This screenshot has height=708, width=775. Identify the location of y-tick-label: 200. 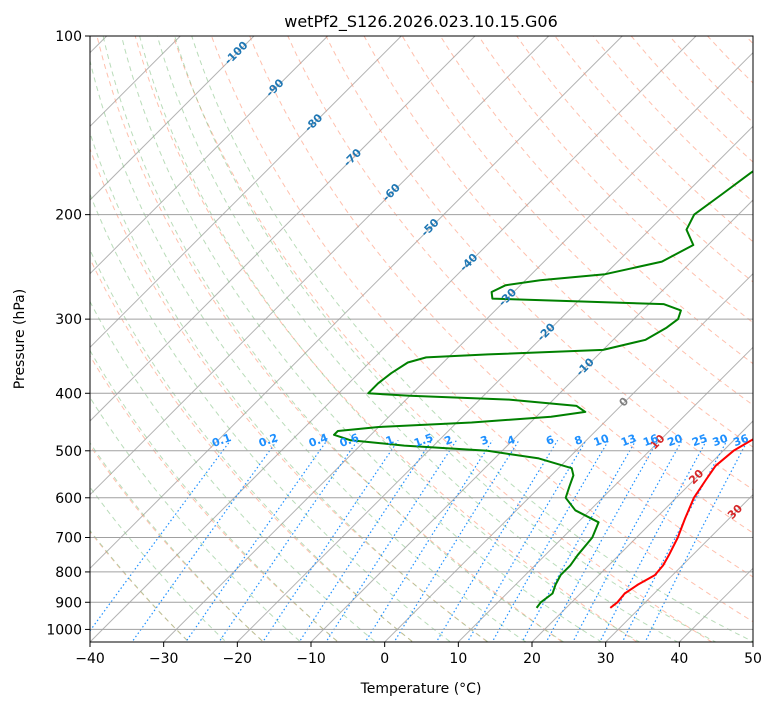
(68, 216).